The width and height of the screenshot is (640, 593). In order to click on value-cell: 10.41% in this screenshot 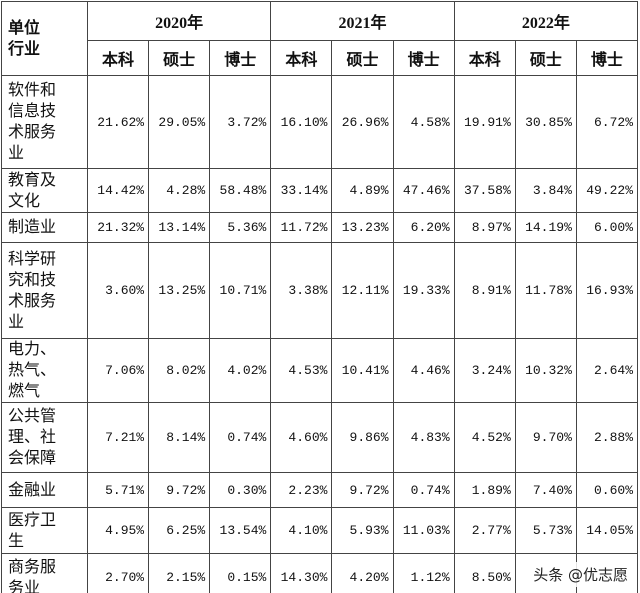, I will do `click(362, 370)`.